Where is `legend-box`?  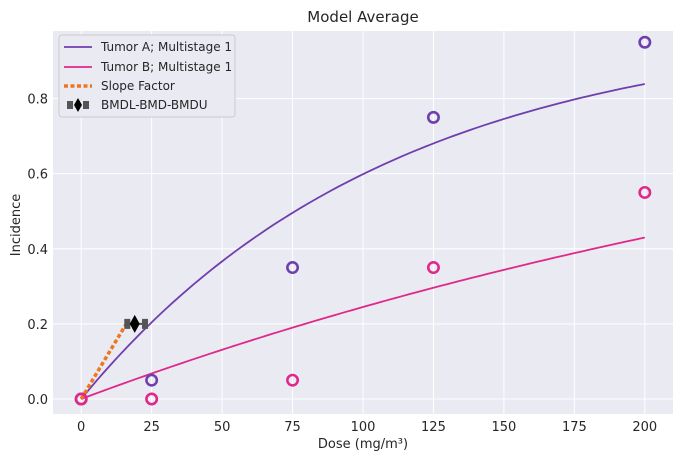
legend-box is located at coordinates (147, 76).